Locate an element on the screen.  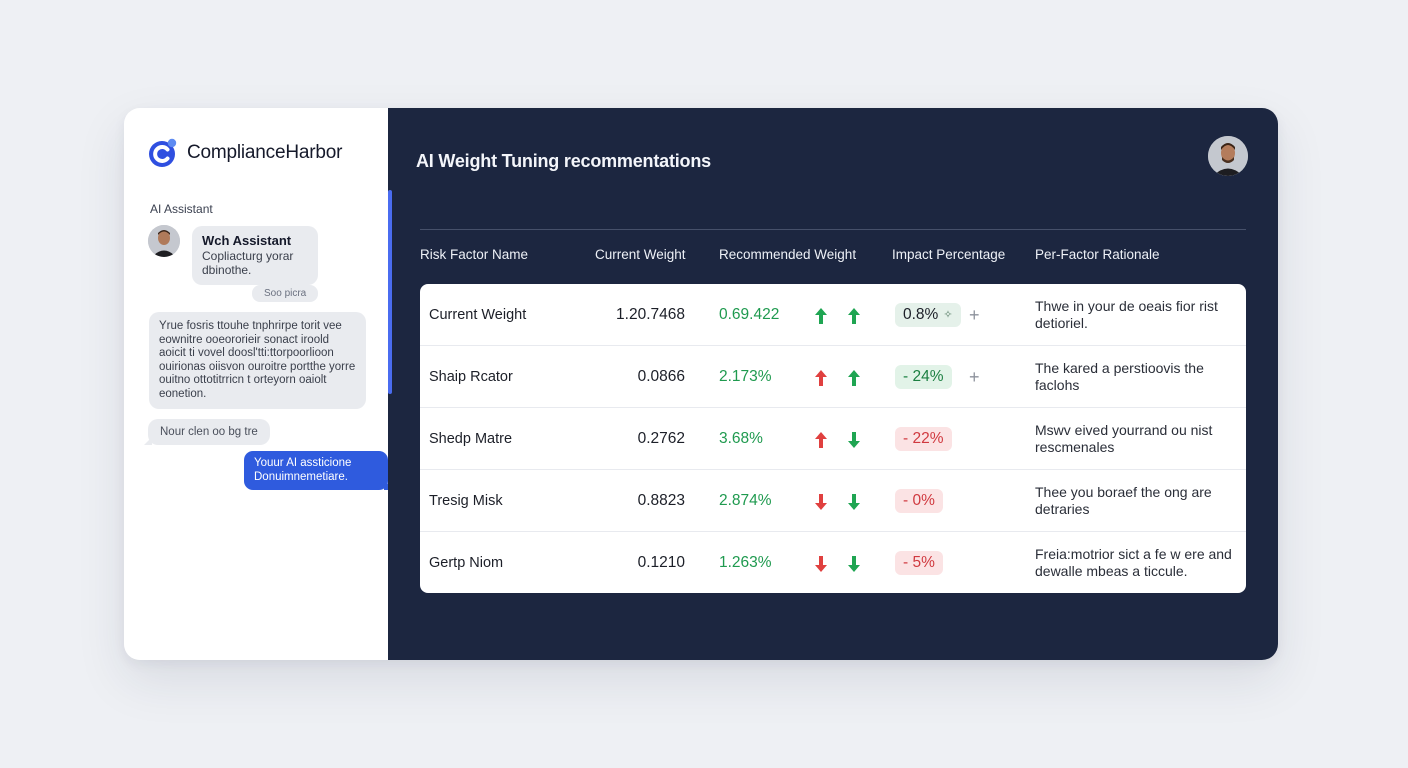
impact-badge: 0.8% ✧ is located at coordinates (928, 314).